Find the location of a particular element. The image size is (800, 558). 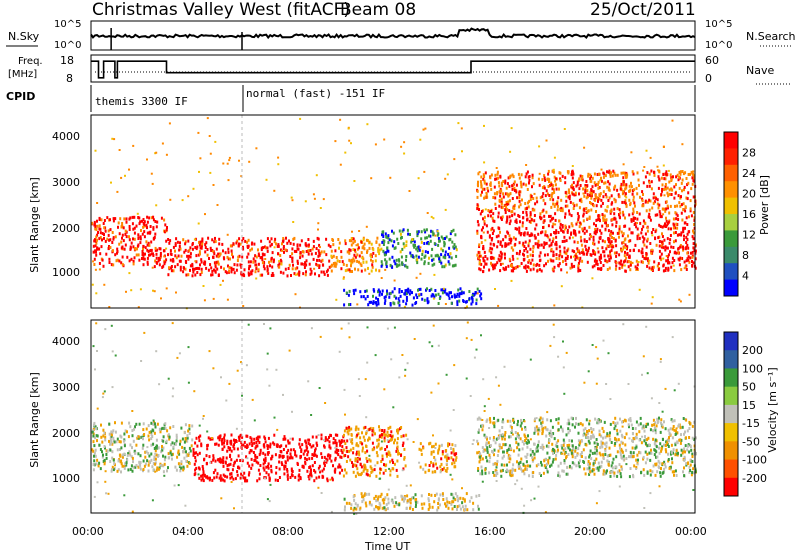

cpid-mode-2: normal (fast) -151 IF is located at coordinates (315, 93).